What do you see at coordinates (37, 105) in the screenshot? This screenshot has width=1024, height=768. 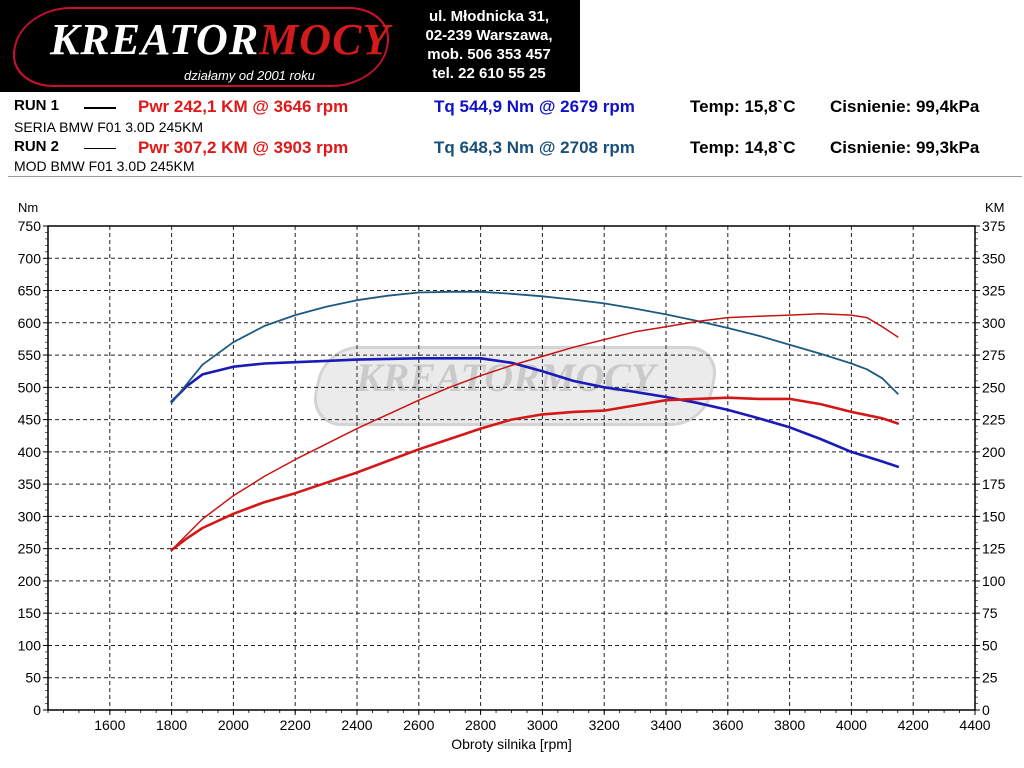 I see `run-1-label: RUN 1` at bounding box center [37, 105].